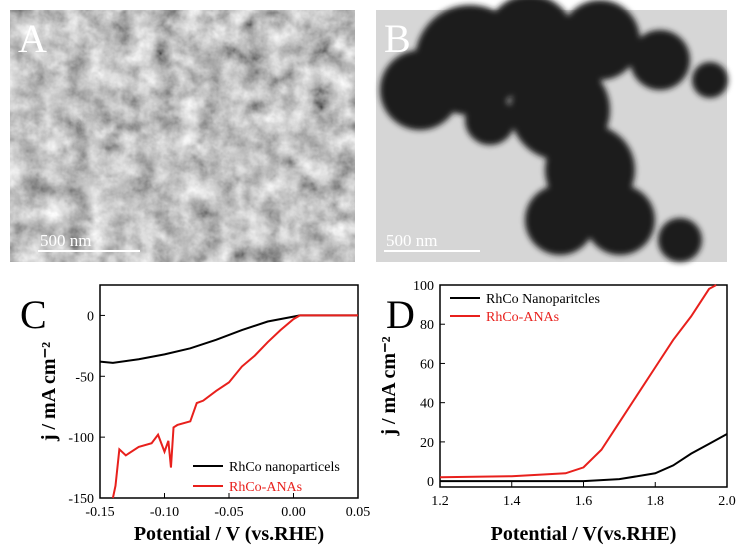  What do you see at coordinates (427, 404) in the screenshot?
I see `y-tick-label: 40` at bounding box center [427, 404].